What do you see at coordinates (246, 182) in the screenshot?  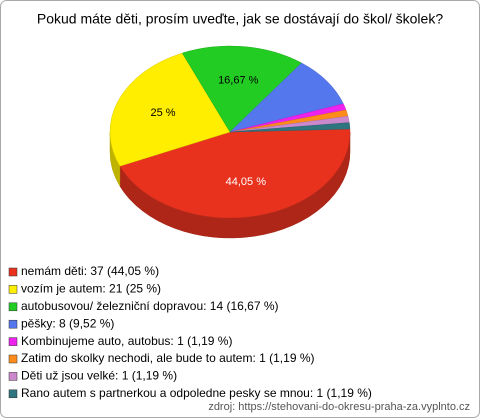 I see `slice-label: 44,05 %` at bounding box center [246, 182].